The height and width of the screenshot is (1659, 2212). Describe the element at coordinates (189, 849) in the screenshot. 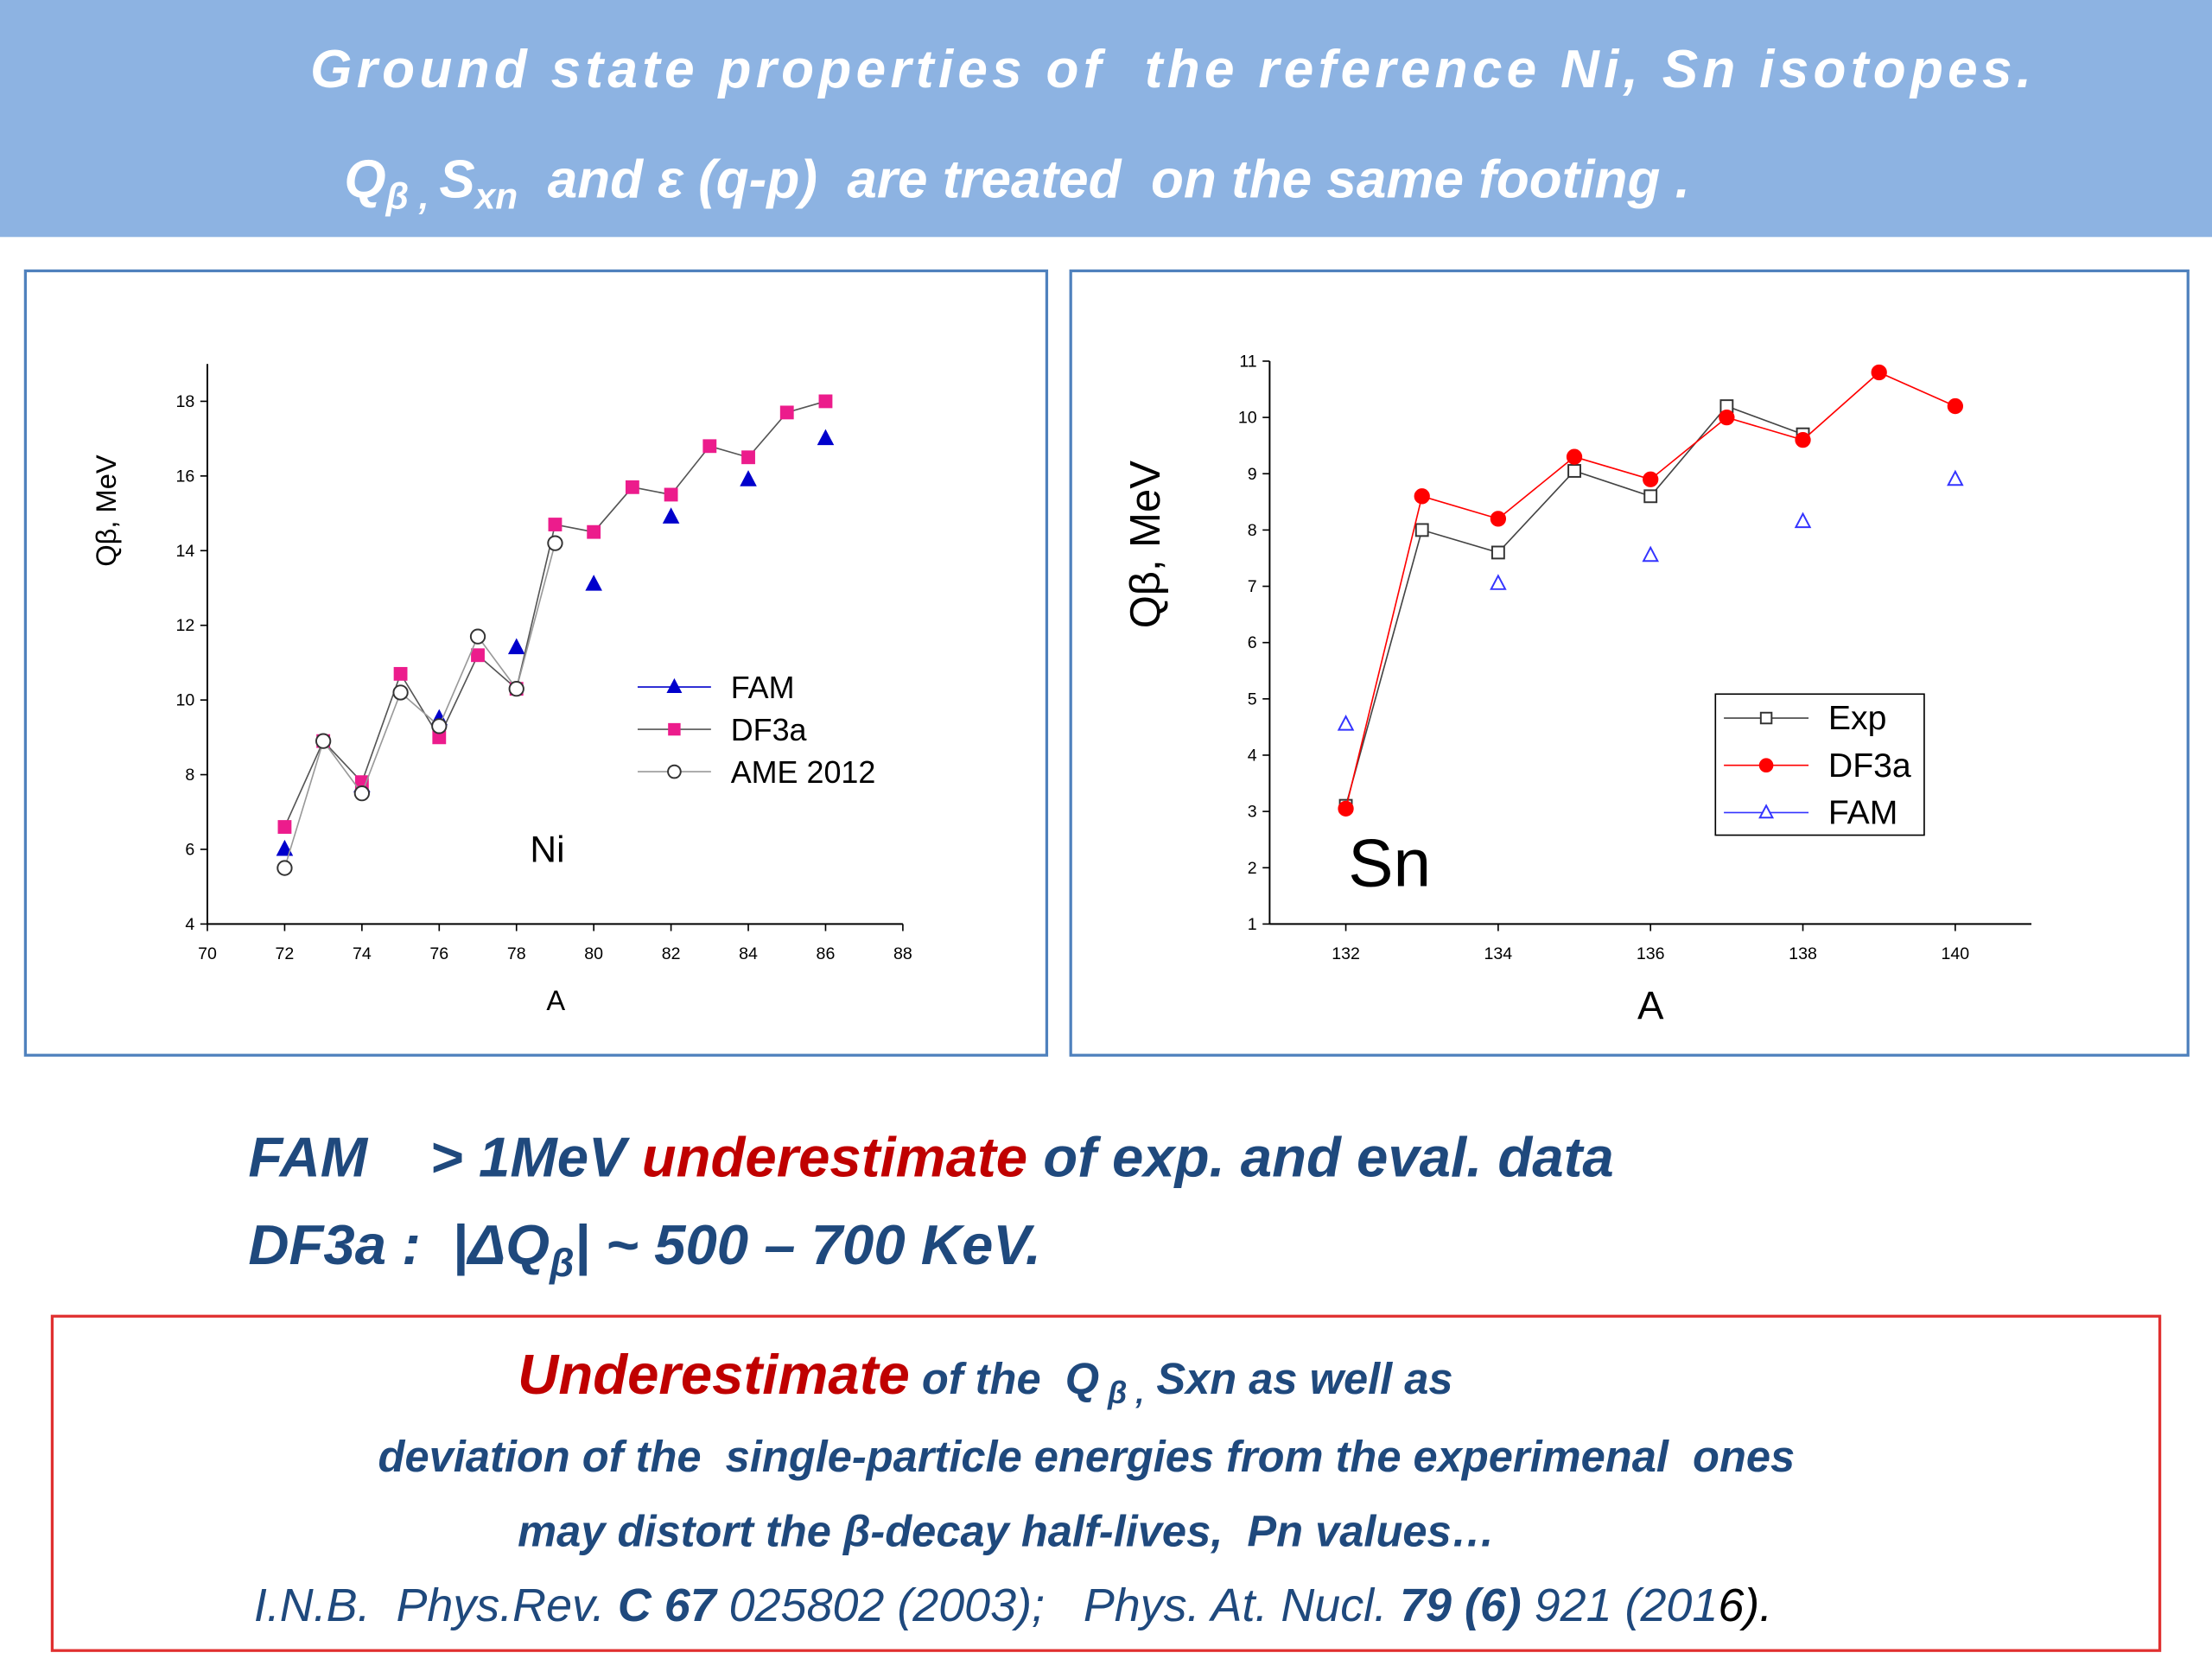

I see `y-tick-label: 6` at that location.